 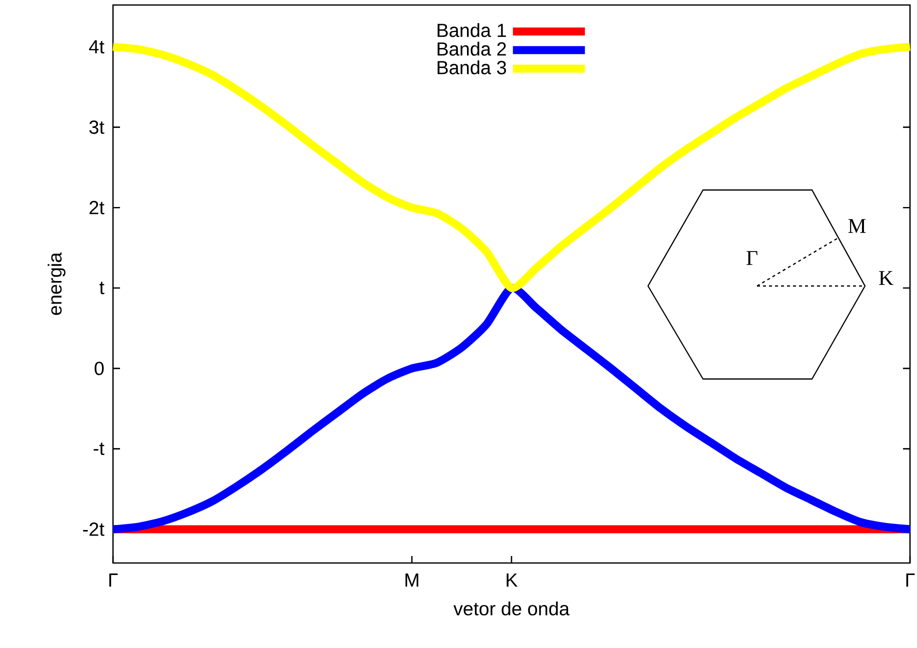 I want to click on y-tick-label: 2t, so click(x=97, y=207).